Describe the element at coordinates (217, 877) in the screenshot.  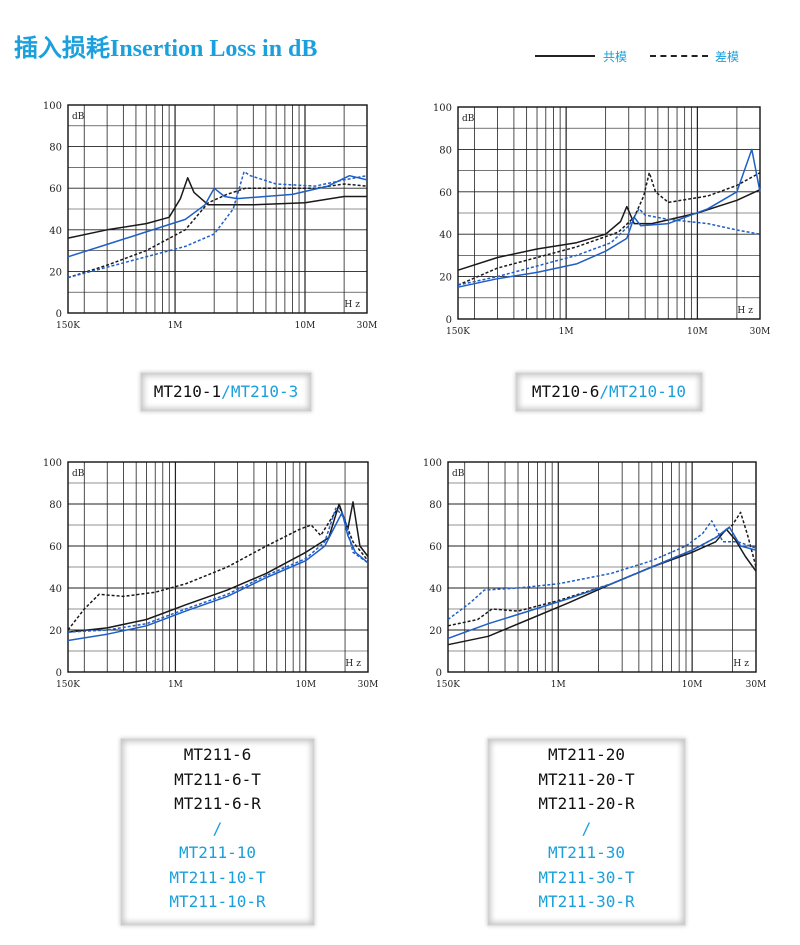
I see `model-name: MT211-10-T` at that location.